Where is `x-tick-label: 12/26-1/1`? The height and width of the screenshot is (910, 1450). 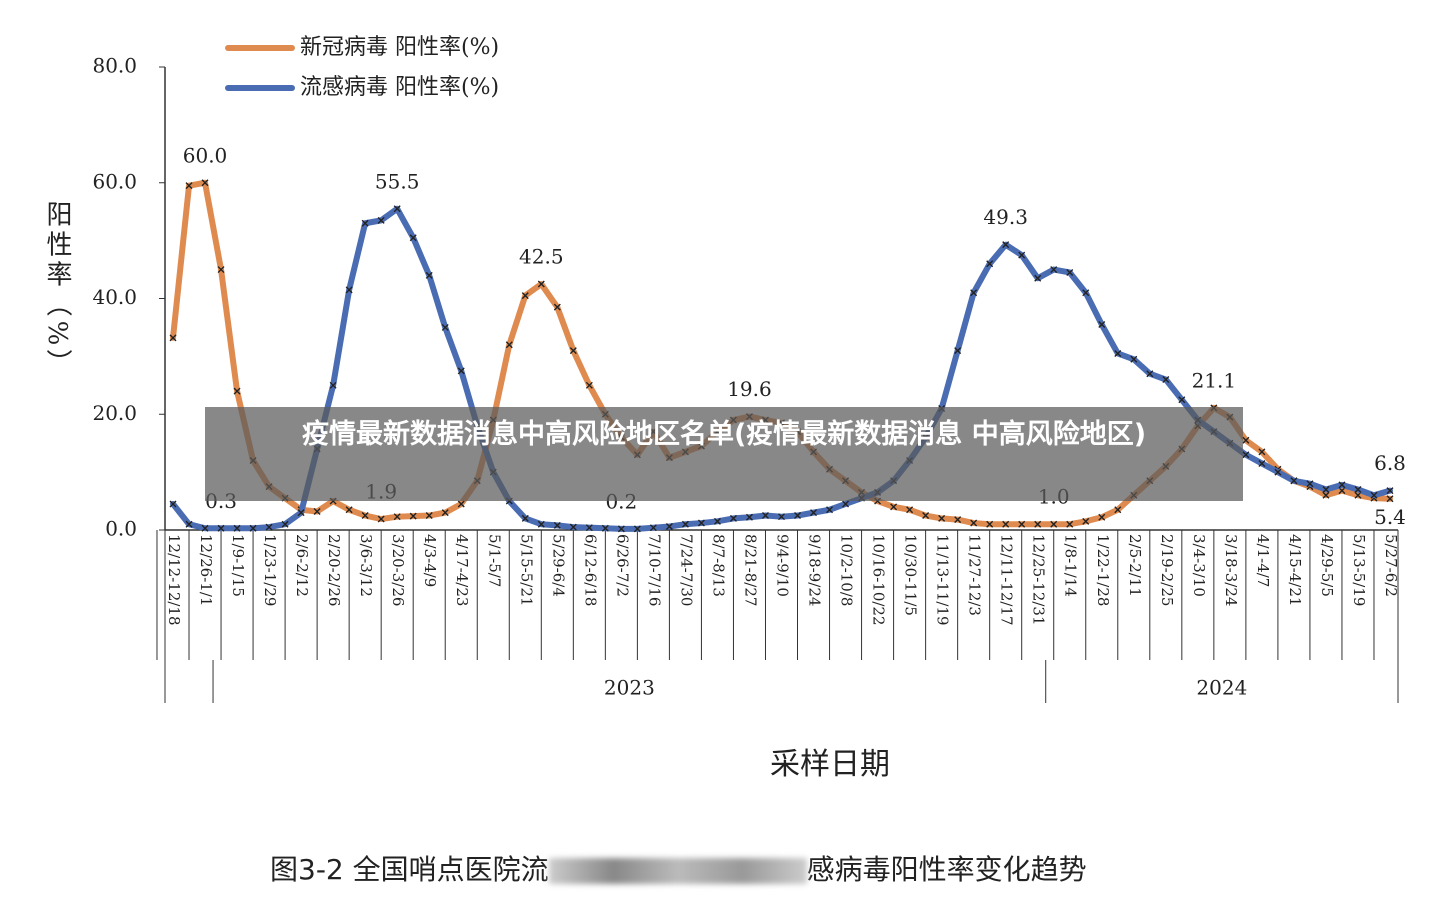
x-tick-label: 12/26-1/1 is located at coordinates (206, 570).